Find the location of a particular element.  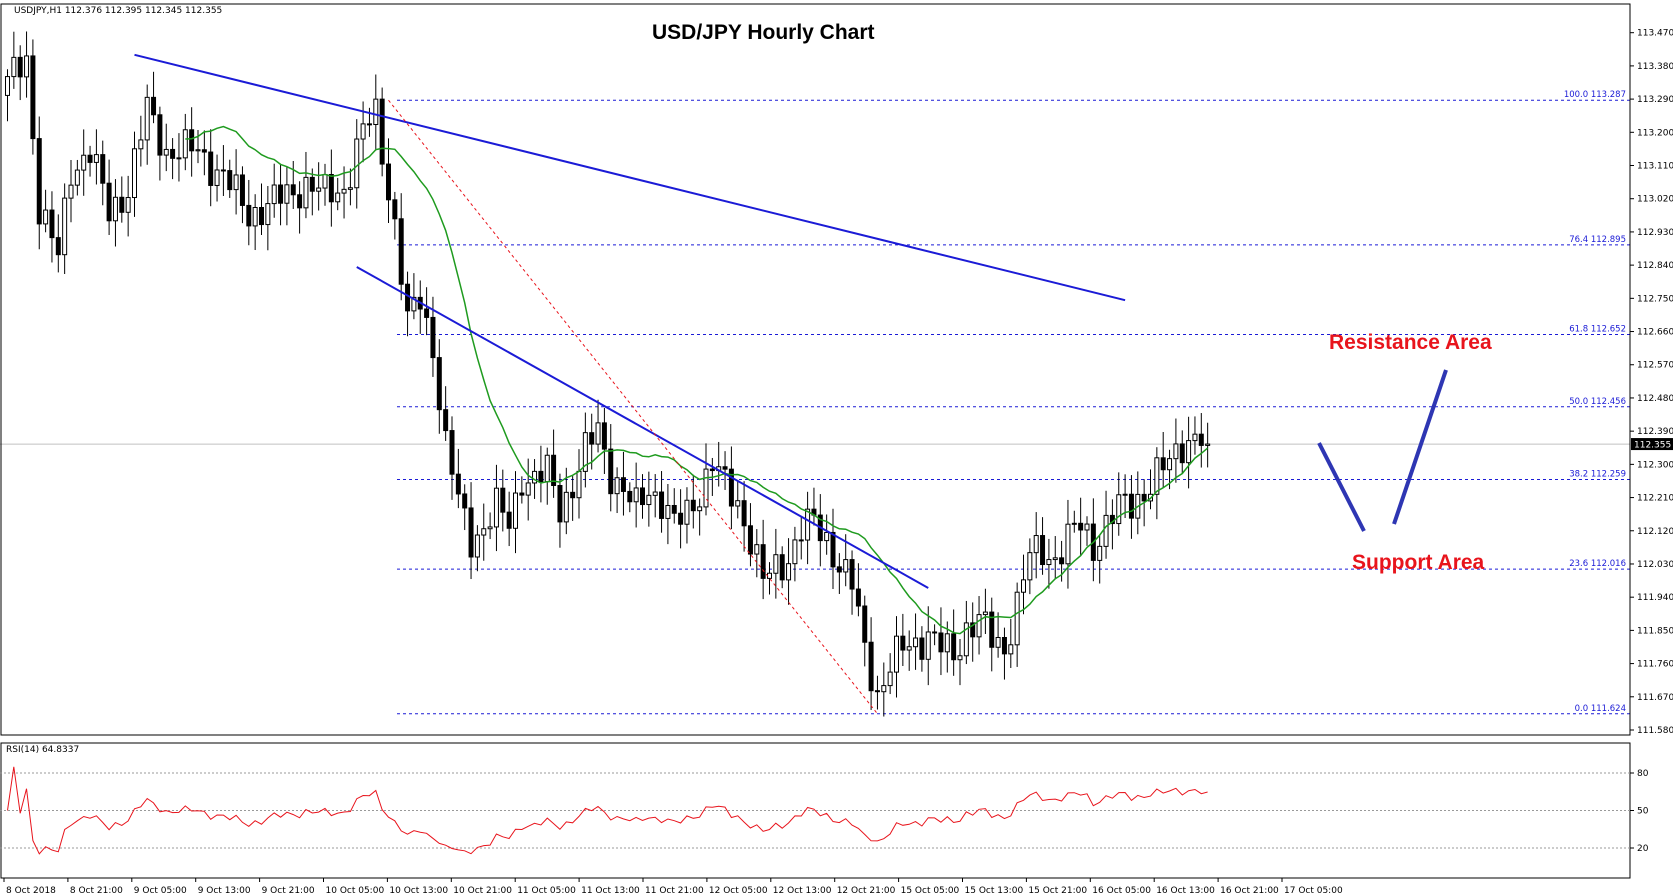

projection-up-line is located at coordinates (1420, 447).